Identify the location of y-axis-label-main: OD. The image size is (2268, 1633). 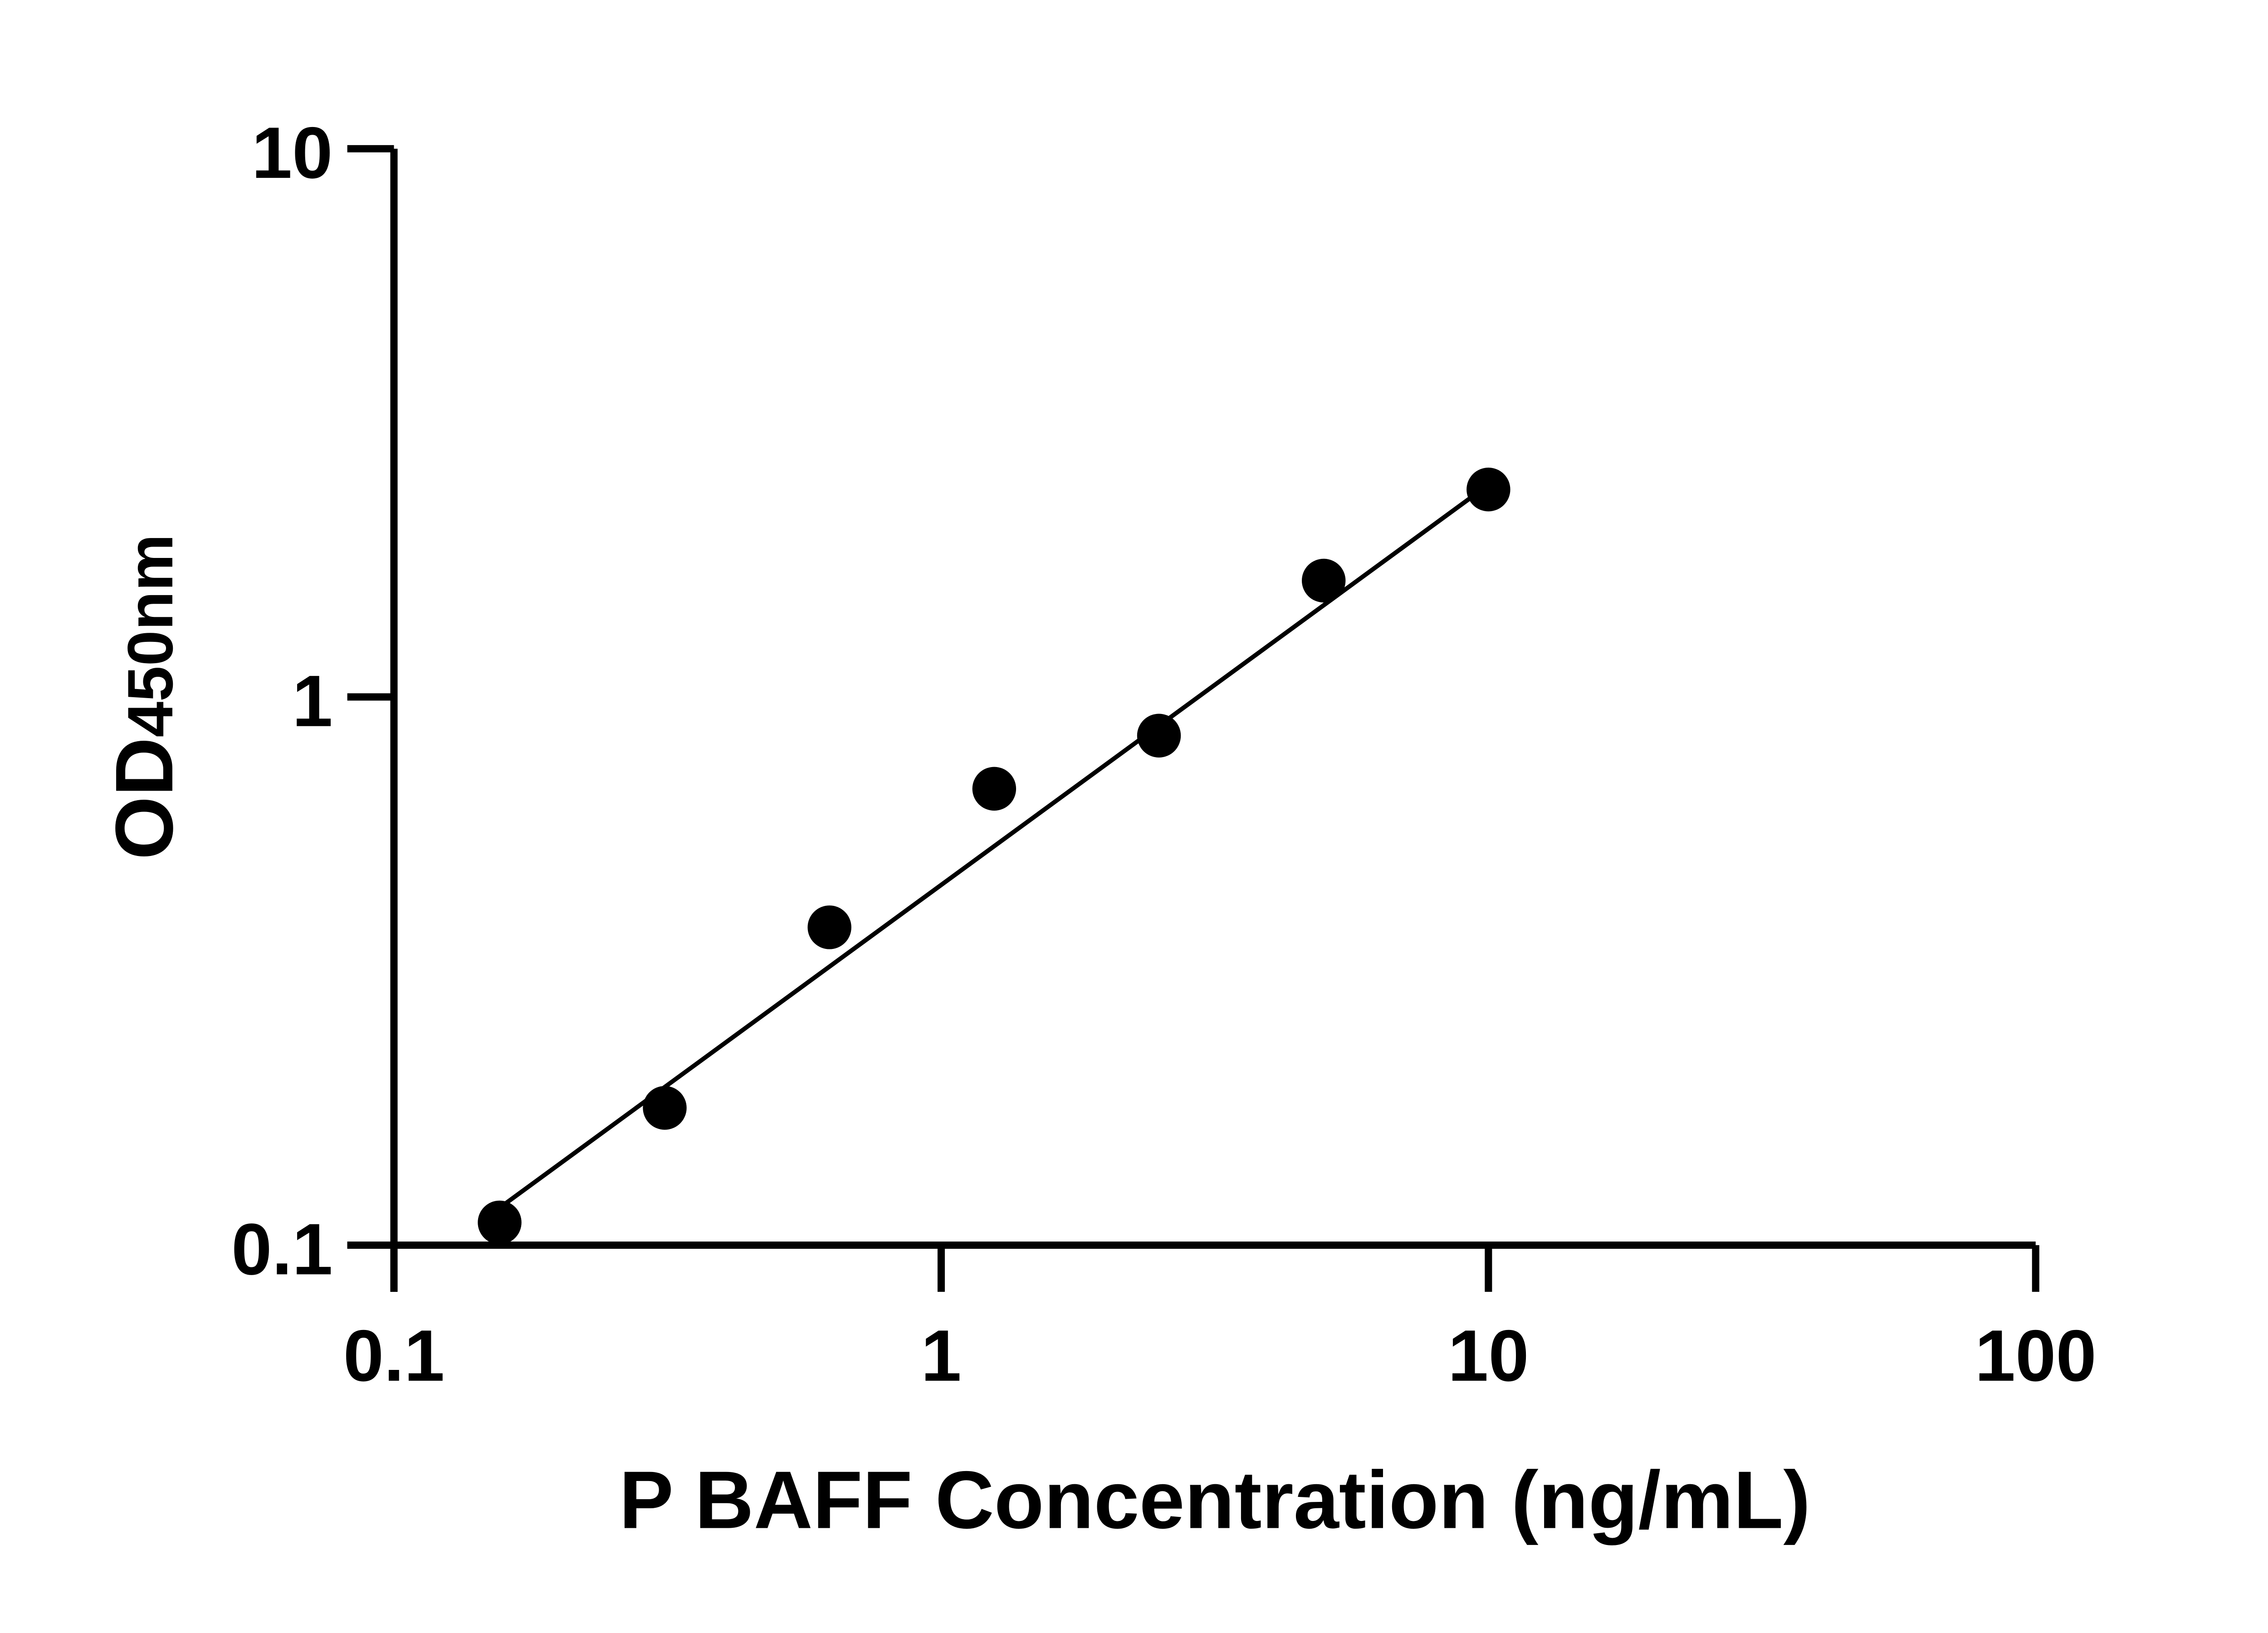
(144, 798).